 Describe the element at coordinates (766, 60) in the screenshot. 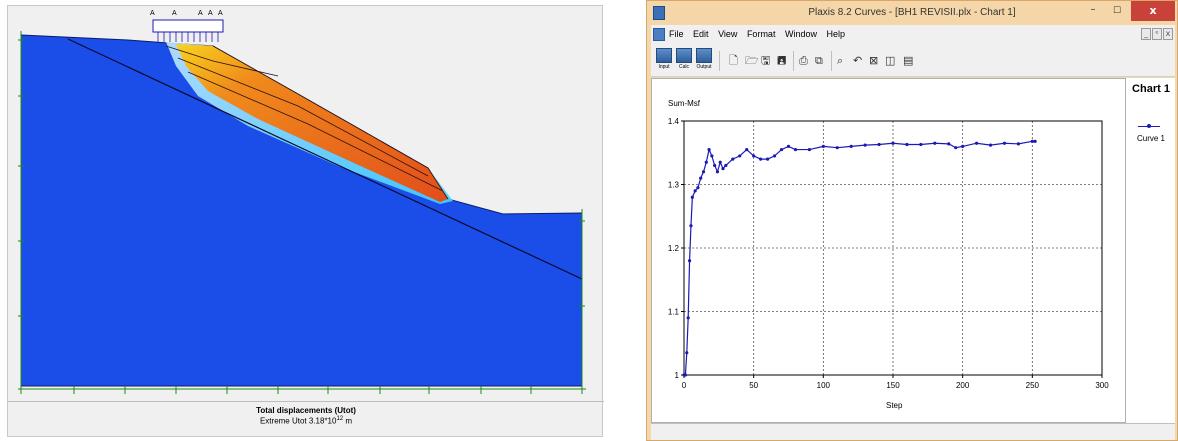

I see `save-icon: 🖫` at that location.